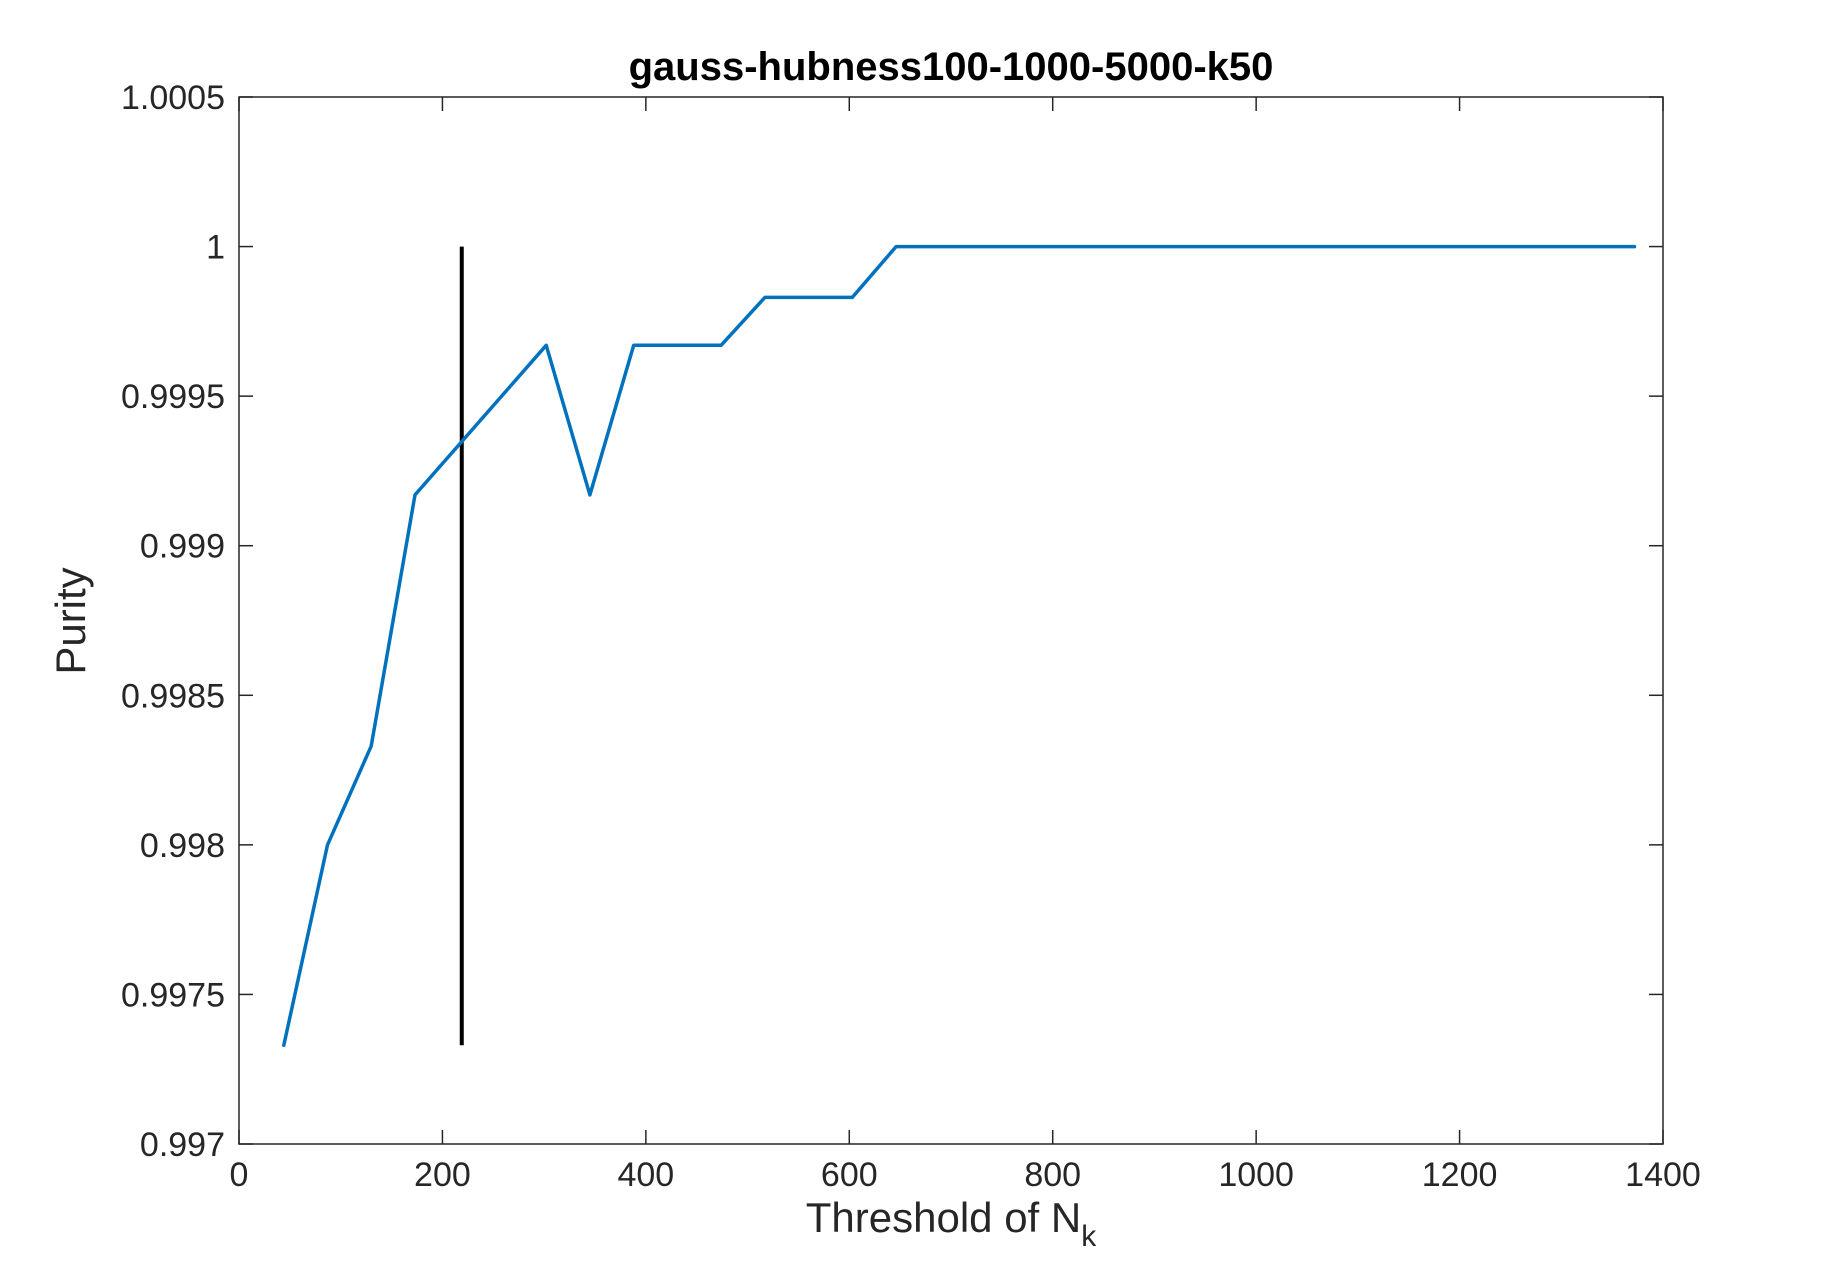  What do you see at coordinates (1089, 1236) in the screenshot?
I see `x-axis-title-subscript: k` at bounding box center [1089, 1236].